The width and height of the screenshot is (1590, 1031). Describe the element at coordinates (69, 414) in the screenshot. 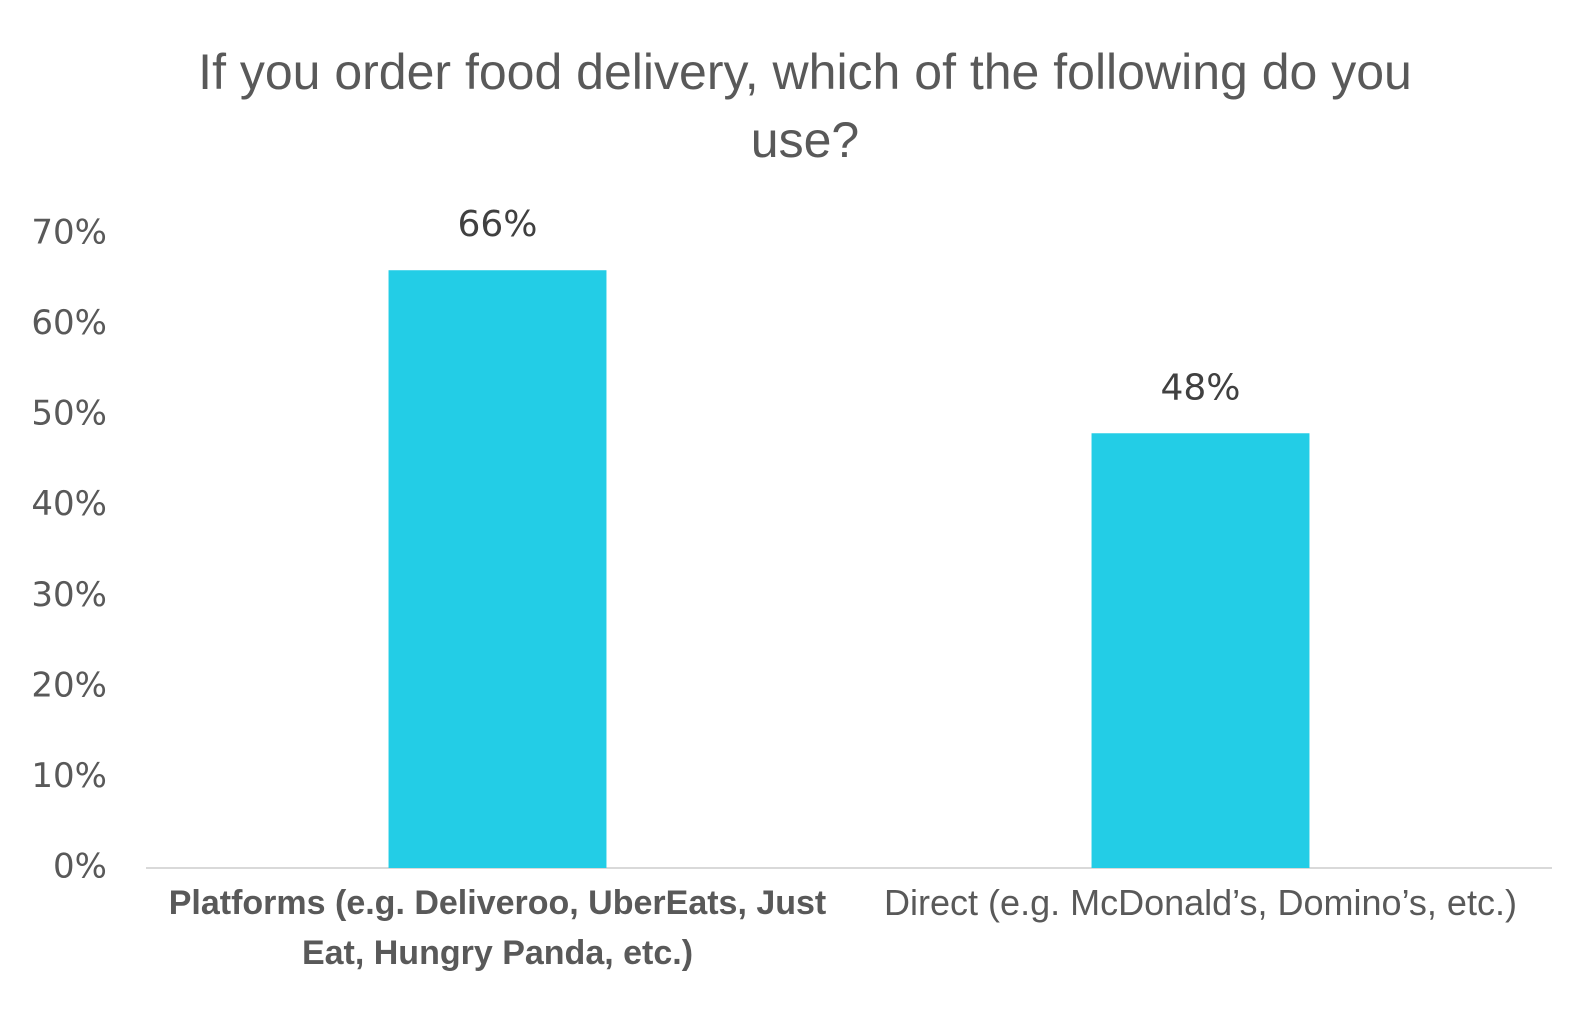

I see `y-tick-label: 50%` at that location.